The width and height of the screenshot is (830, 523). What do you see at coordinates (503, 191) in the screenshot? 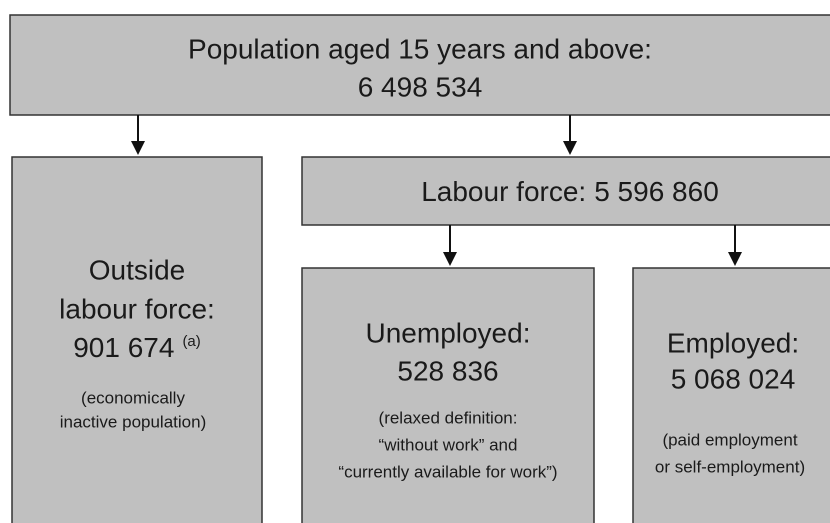
I see `node-title: Labour force:` at bounding box center [503, 191].